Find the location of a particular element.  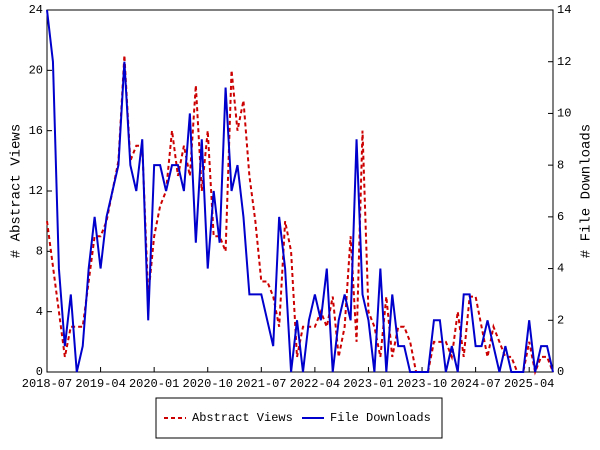

y2-axis-label: # File Downloads is located at coordinates (587, 191).